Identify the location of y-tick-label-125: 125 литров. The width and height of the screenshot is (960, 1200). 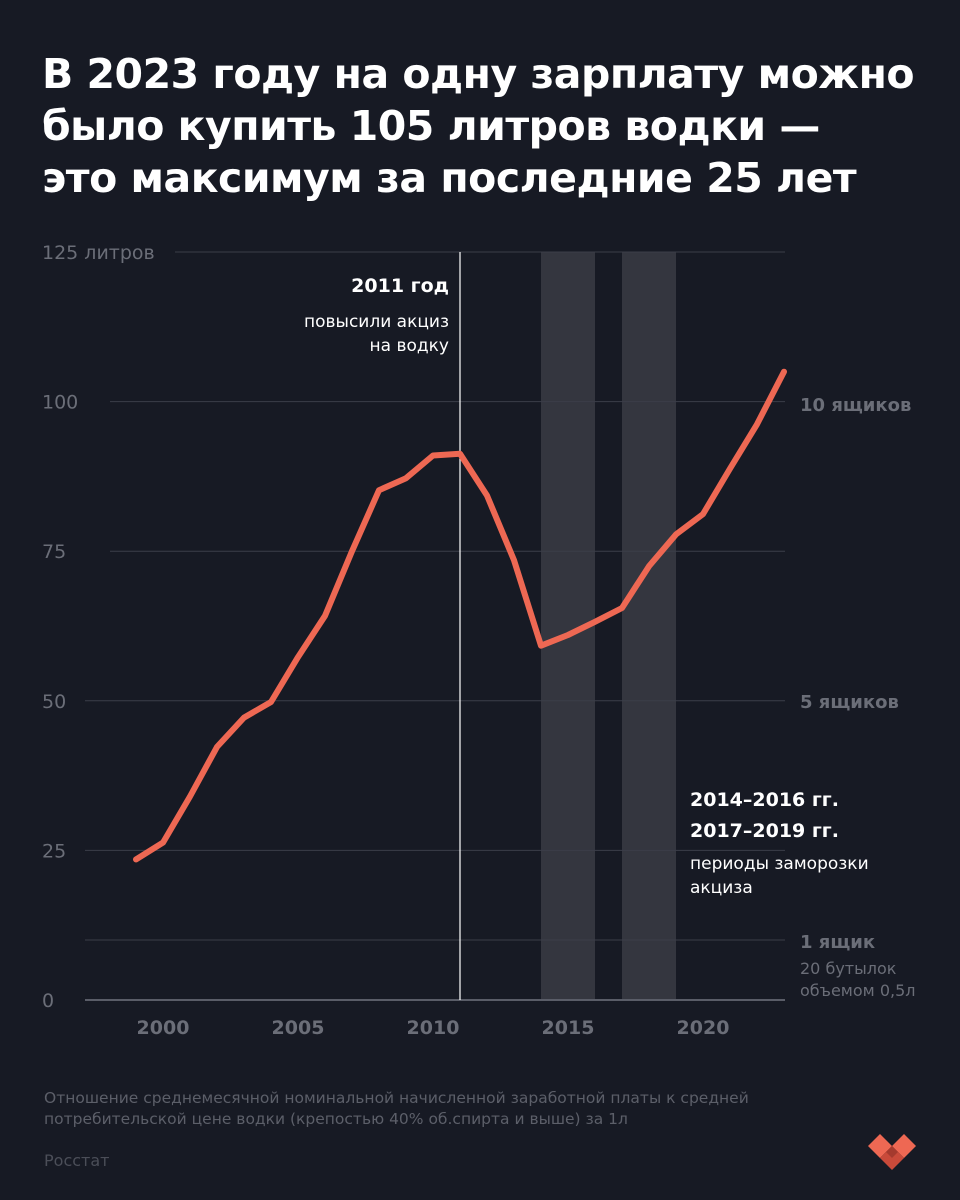
(98, 253).